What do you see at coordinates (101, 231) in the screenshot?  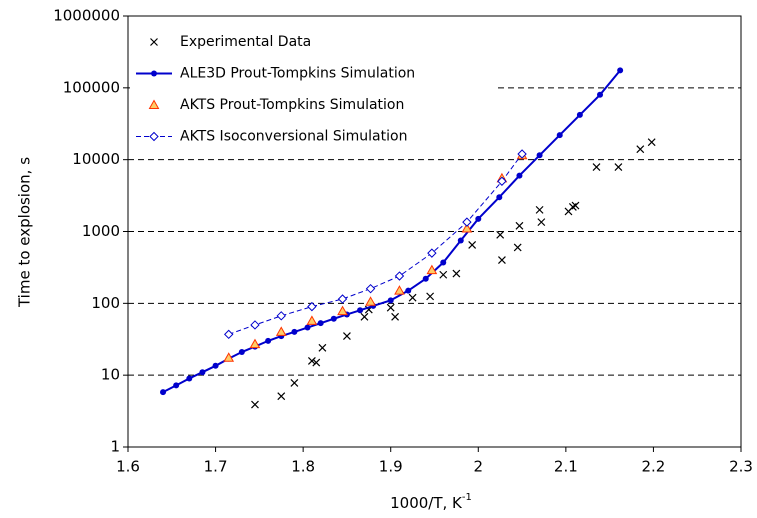 I see `y-tick-label: 1000` at bounding box center [101, 231].